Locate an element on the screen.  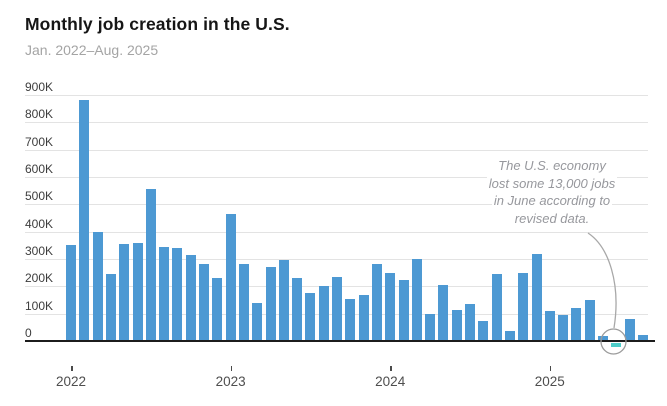
annotation-line: in June according to is located at coordinates (552, 200).